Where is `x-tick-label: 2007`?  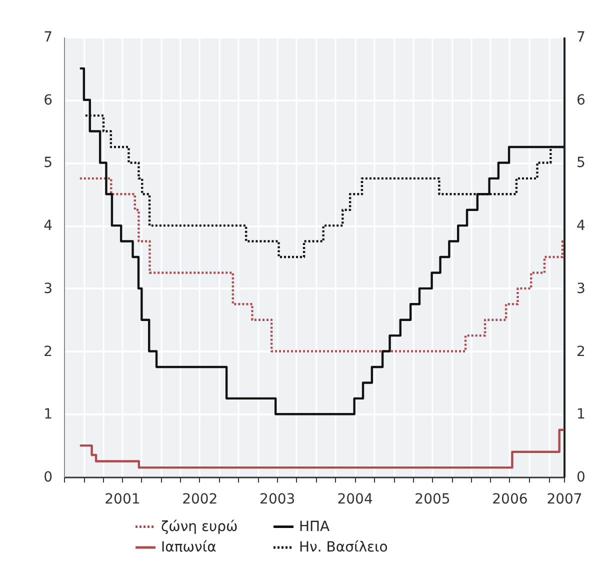
x-tick-label: 2007 is located at coordinates (564, 500).